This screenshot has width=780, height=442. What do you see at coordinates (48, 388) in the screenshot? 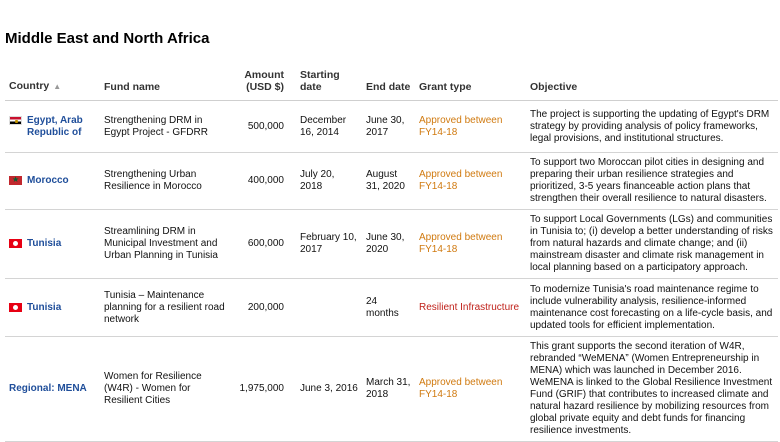
I see `country-link: Regional: MENA` at bounding box center [48, 388].